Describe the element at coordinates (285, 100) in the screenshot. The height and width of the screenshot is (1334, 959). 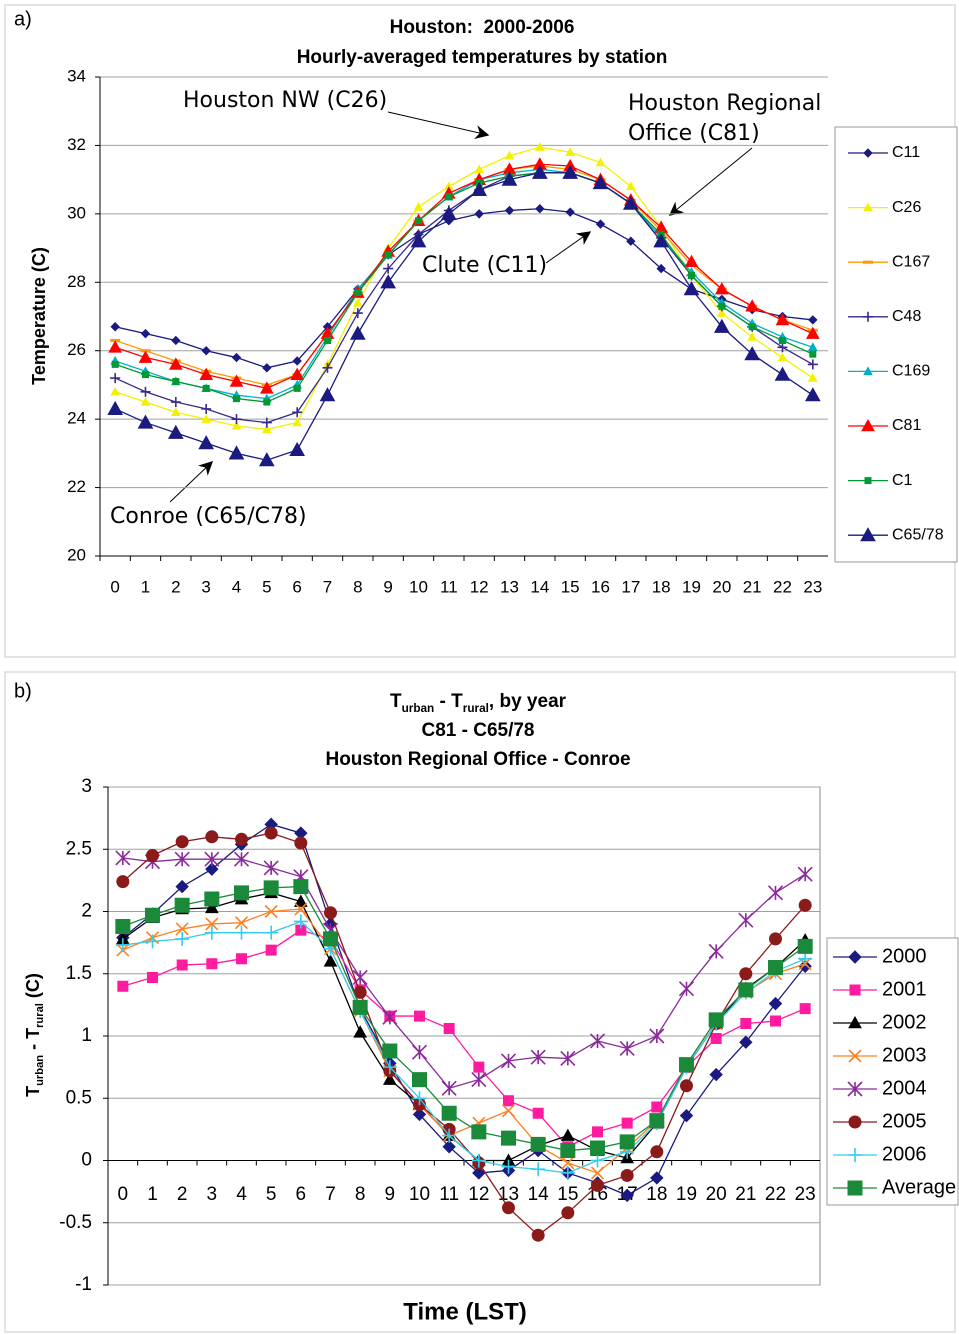
I see `annotation: Houston NW (C26)` at that location.